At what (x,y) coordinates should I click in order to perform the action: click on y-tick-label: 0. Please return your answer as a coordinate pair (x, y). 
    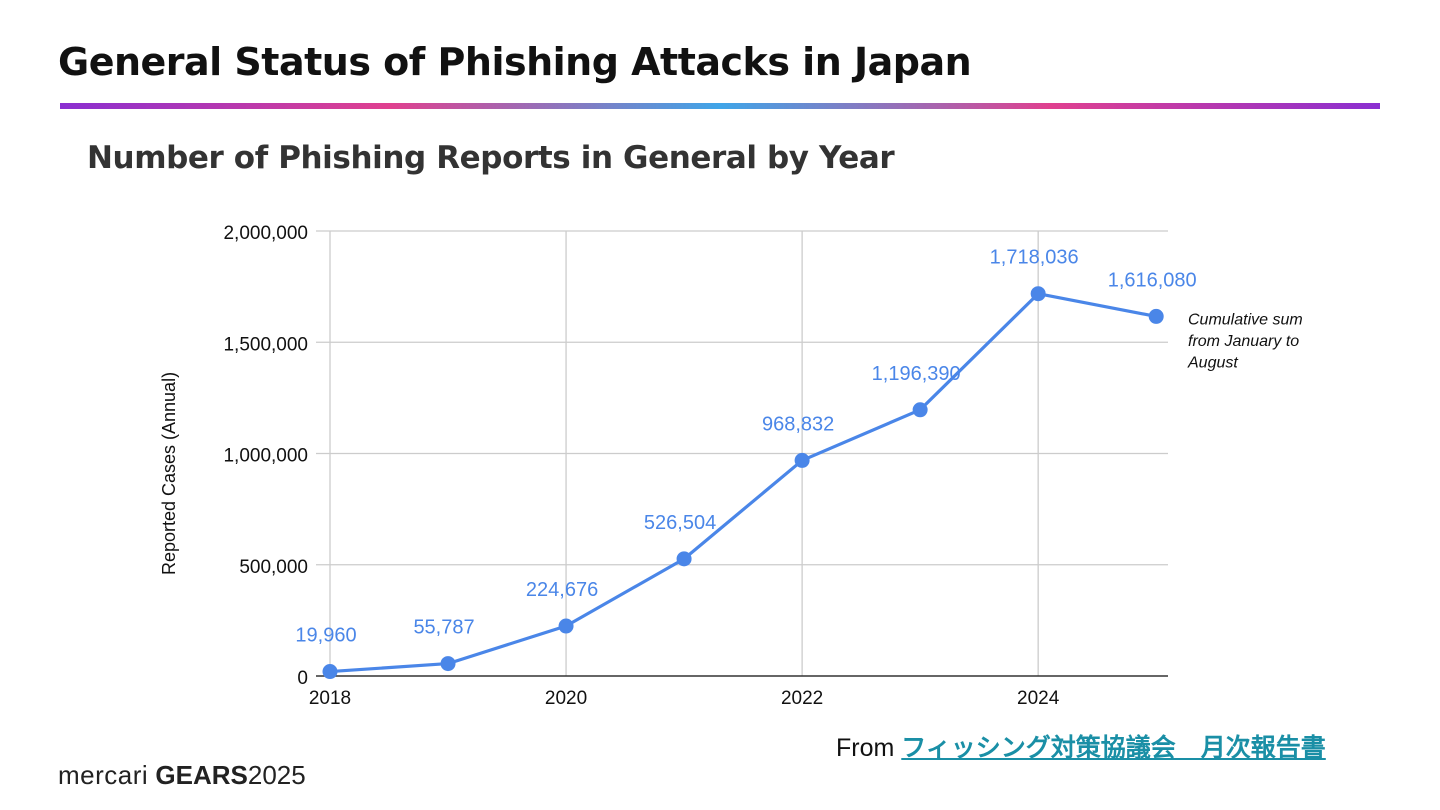
    Looking at the image, I should click on (302, 678).